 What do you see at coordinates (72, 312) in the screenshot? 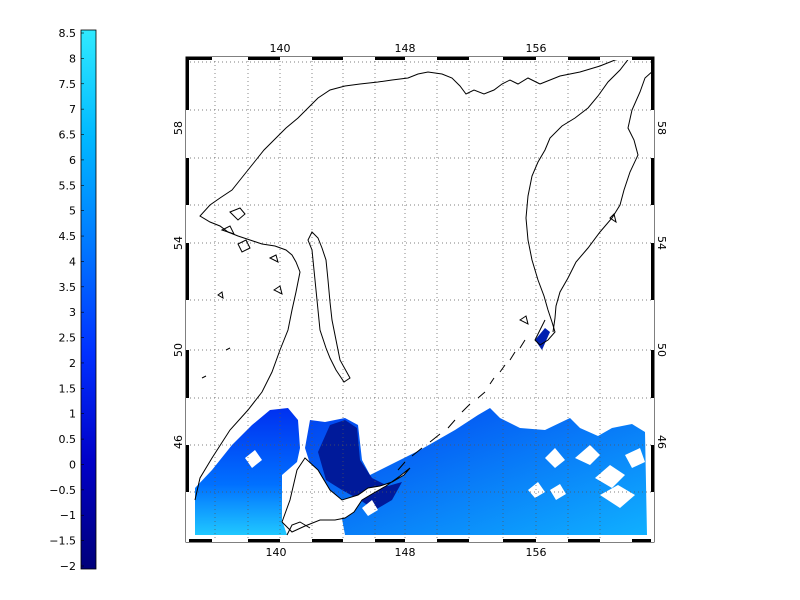
I see `colorbar-tick-label: 3` at bounding box center [72, 312].